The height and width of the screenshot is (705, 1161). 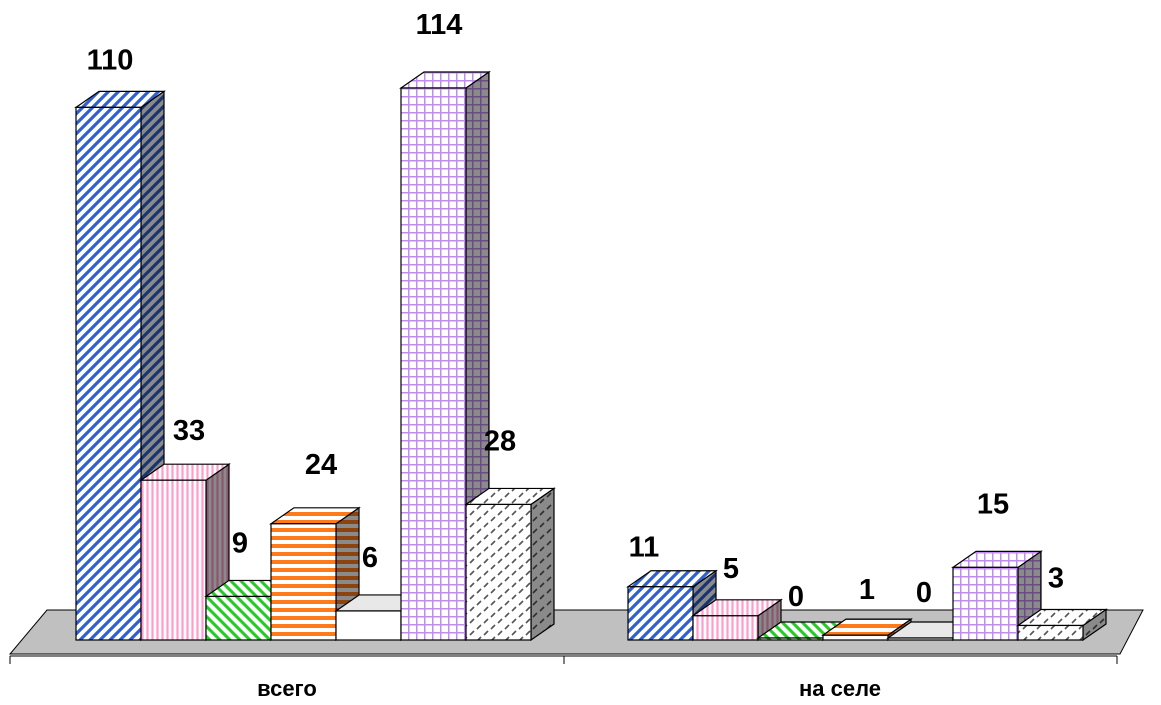 What do you see at coordinates (644, 548) in the screenshot?
I see `data-label: 11` at bounding box center [644, 548].